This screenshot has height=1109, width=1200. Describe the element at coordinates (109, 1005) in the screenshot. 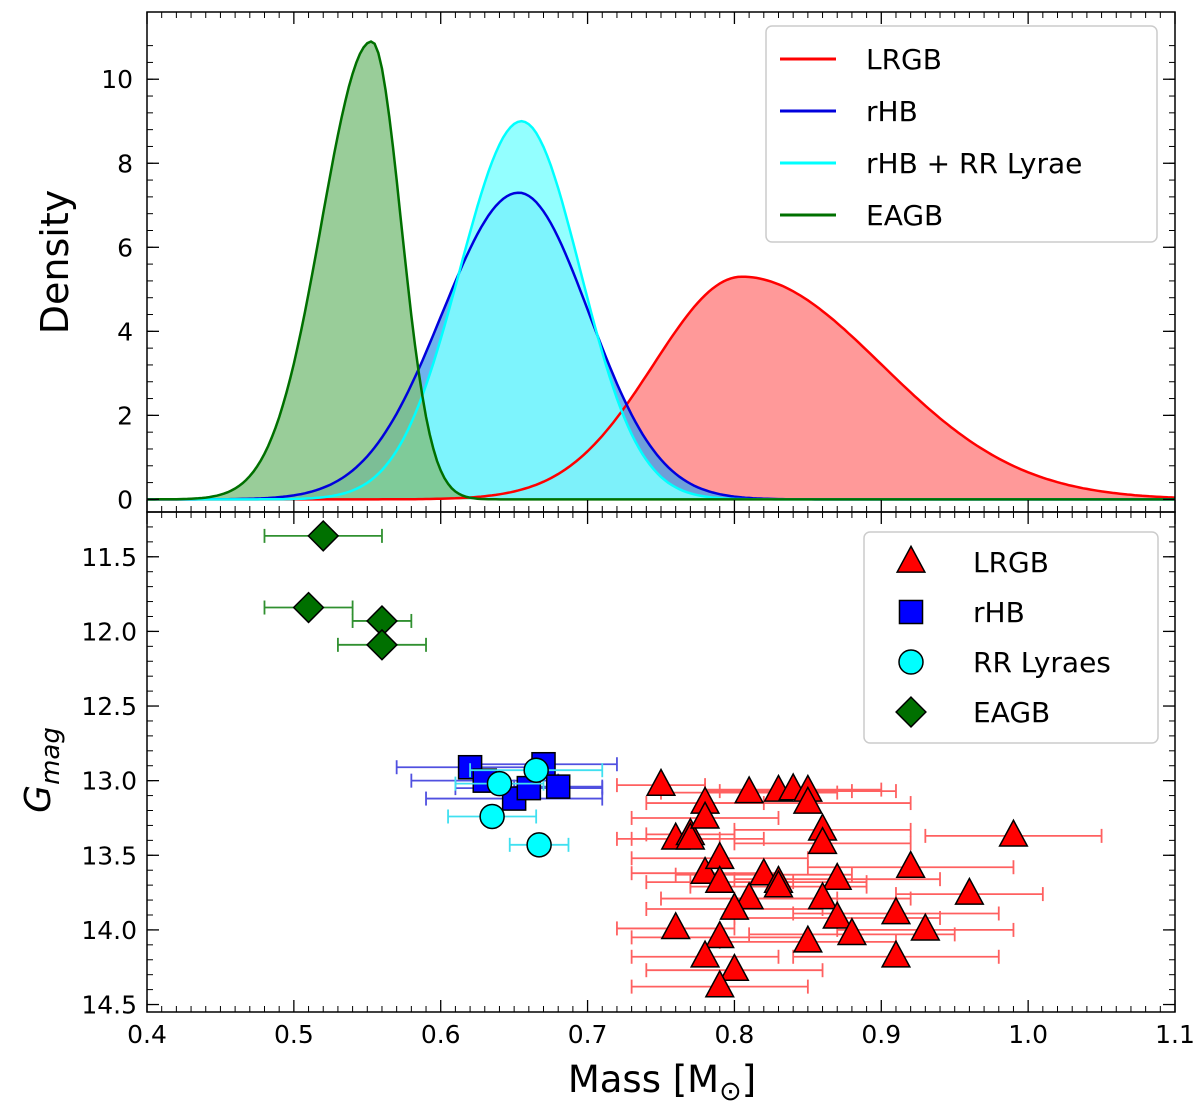

I see `y-tick-label: 14.5` at that location.